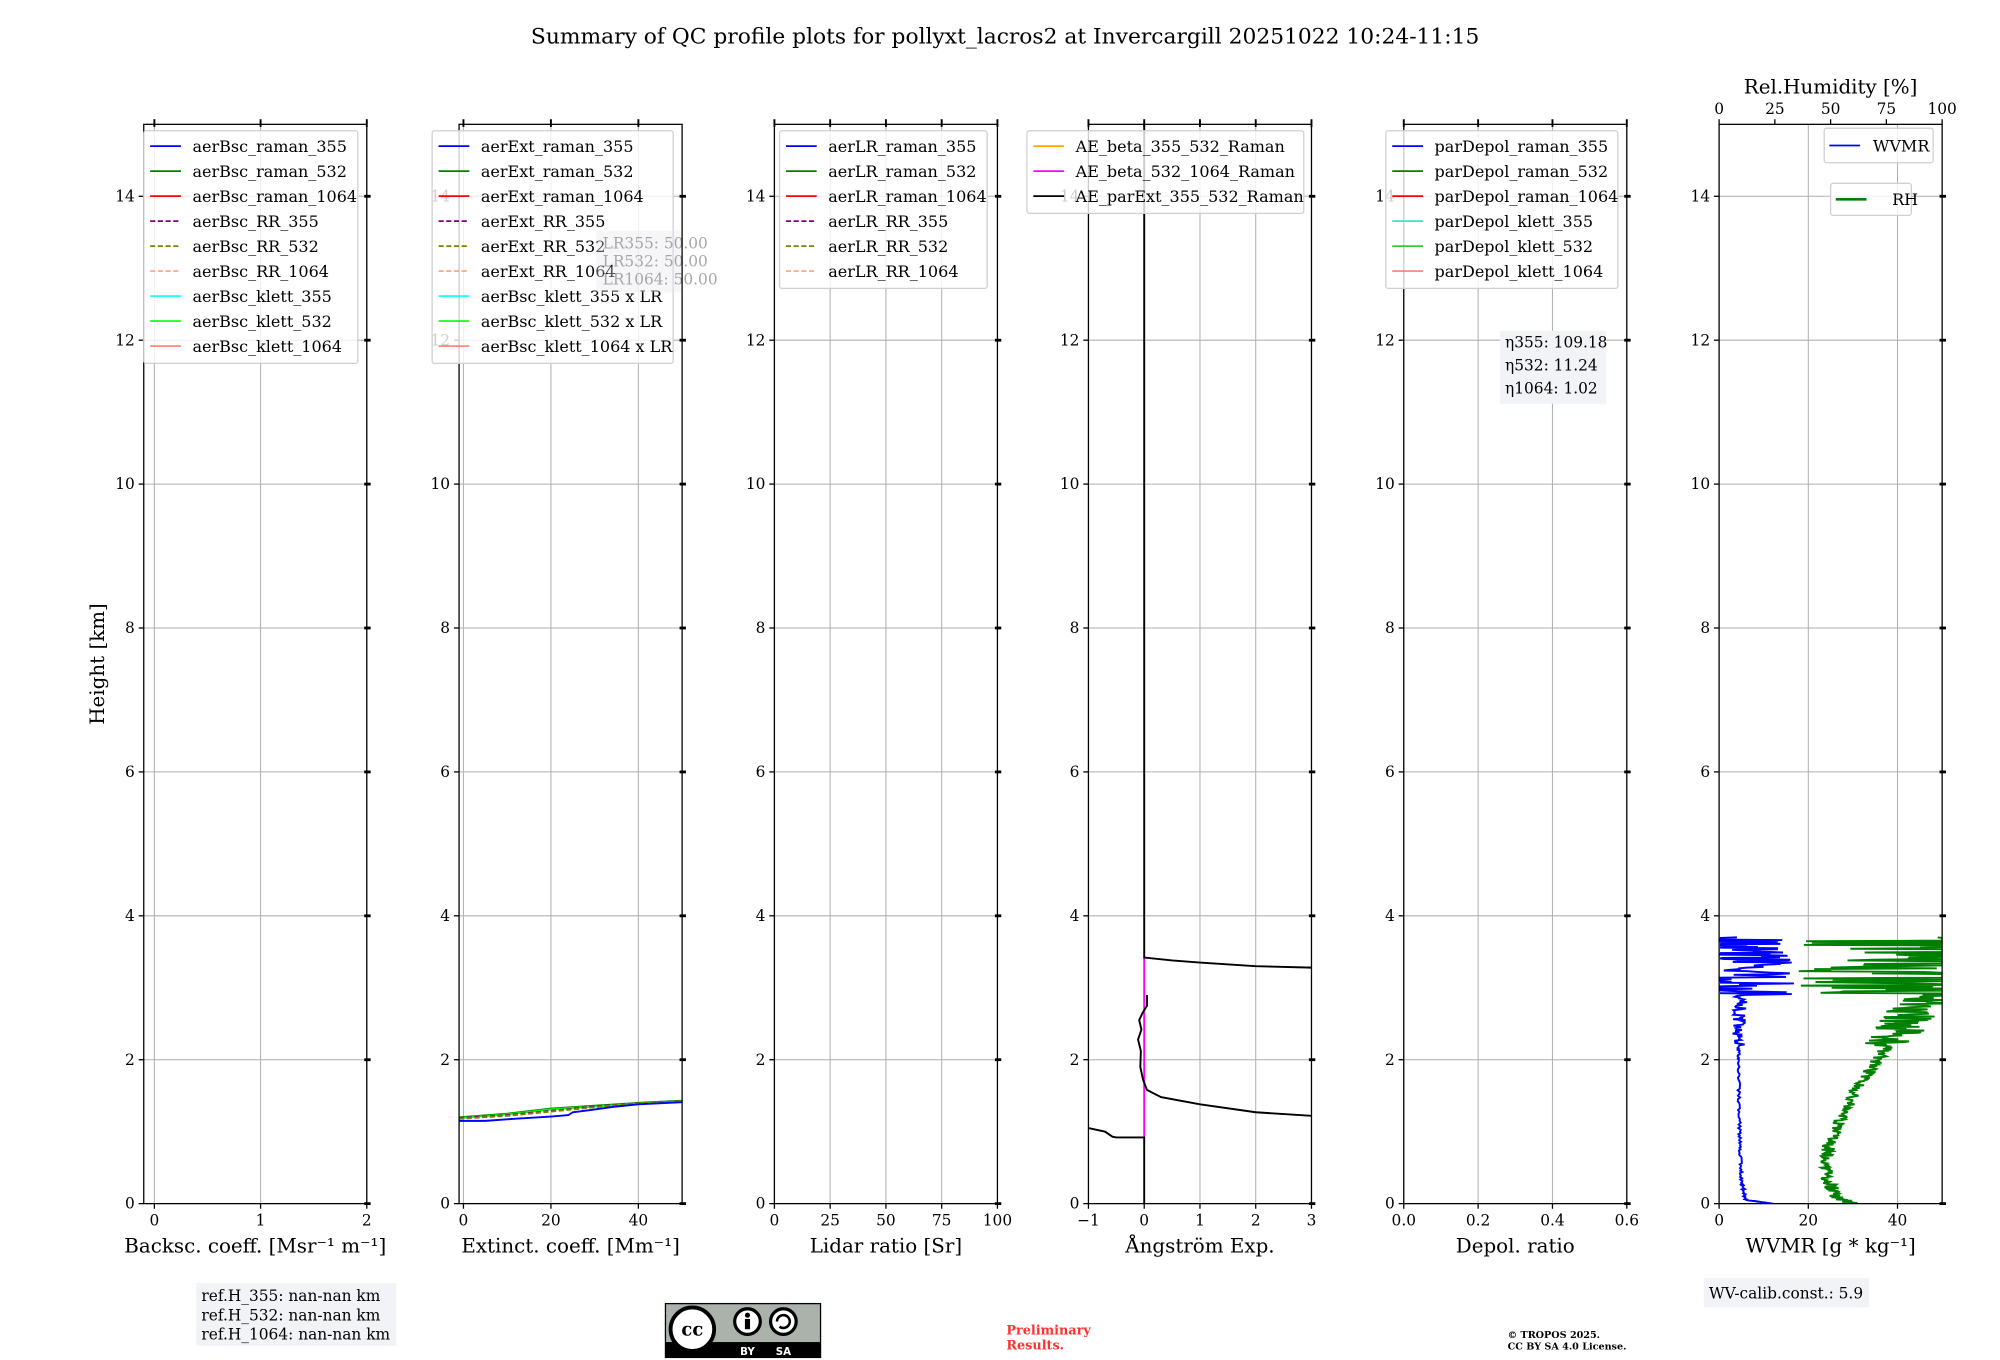  I want to click on x-tick-label: −1, so click(1088, 1220).